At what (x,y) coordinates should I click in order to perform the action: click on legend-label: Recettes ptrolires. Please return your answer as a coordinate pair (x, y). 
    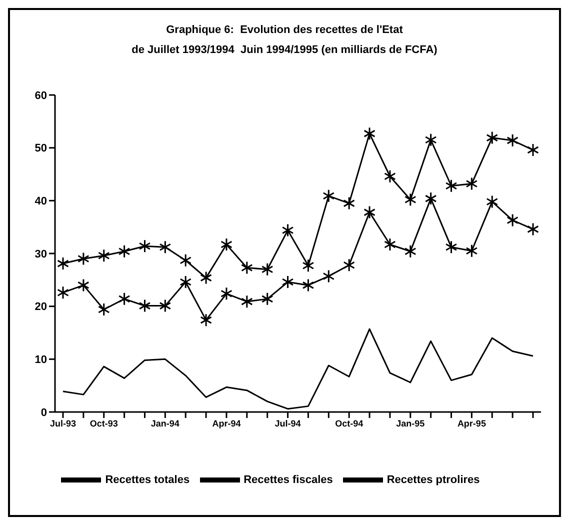
    Looking at the image, I should click on (433, 480).